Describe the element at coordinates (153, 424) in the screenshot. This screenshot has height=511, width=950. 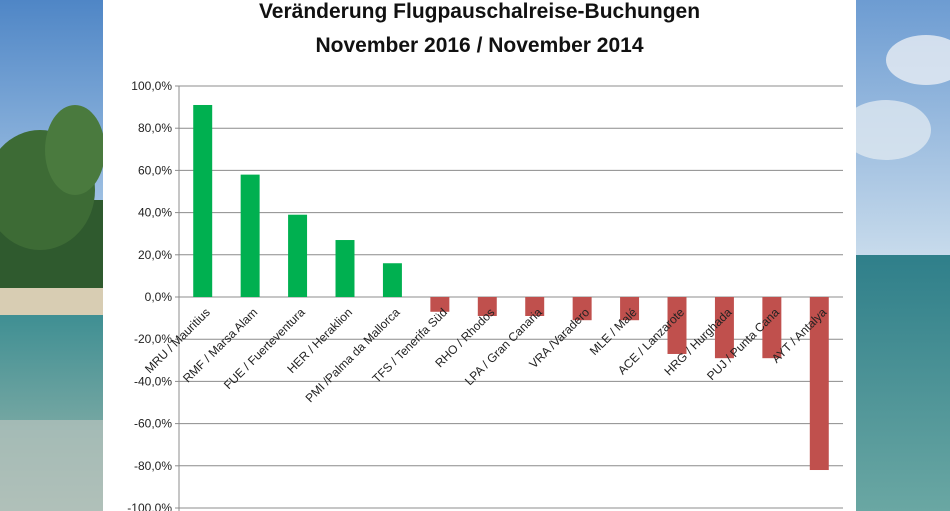
I see `y-tick-label: -60,0%` at that location.